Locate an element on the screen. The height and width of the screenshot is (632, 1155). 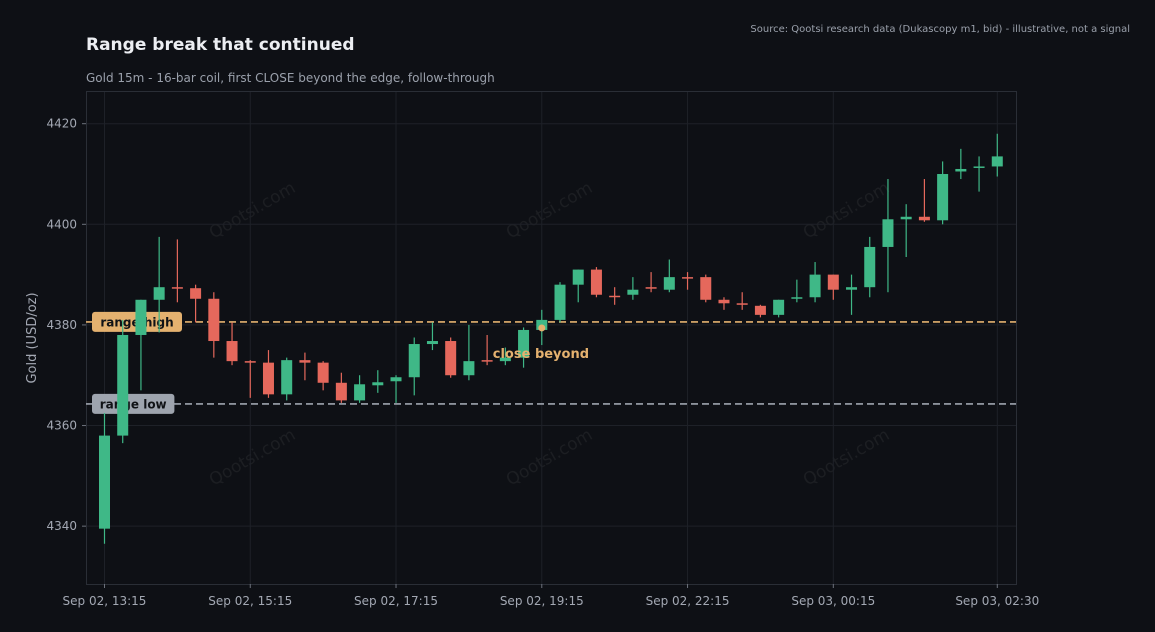
x-tick-label: Sep 02, 17:15 is located at coordinates (396, 601).